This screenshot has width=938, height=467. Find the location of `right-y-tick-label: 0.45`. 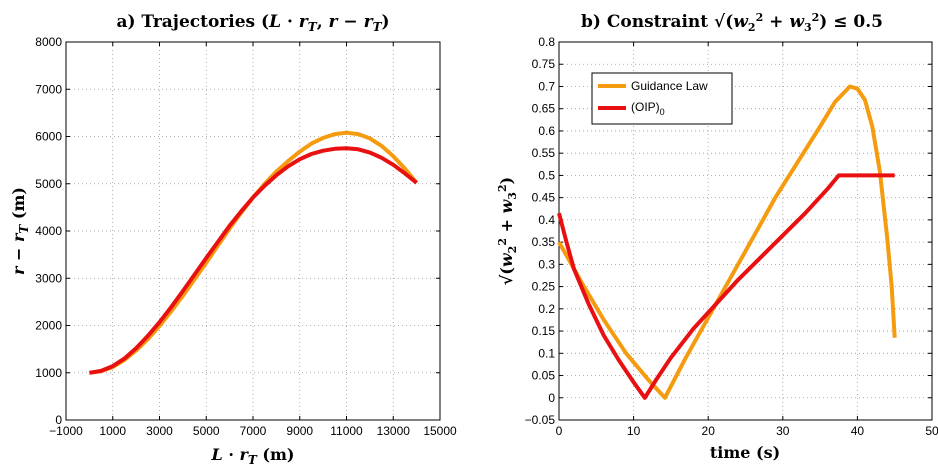

right-y-tick-label: 0.45 is located at coordinates (544, 198).